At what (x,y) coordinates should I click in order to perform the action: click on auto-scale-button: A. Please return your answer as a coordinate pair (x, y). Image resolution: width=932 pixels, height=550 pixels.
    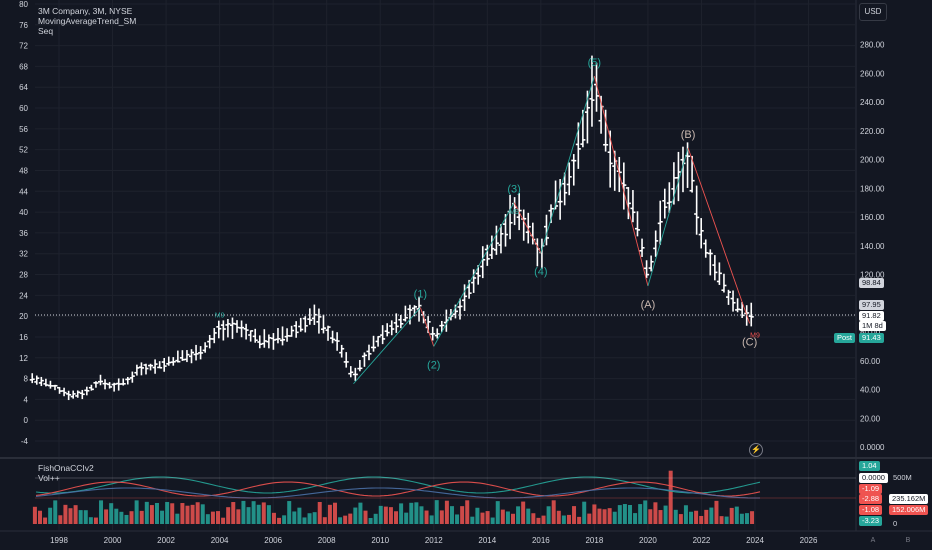
    Looking at the image, I should click on (873, 540).